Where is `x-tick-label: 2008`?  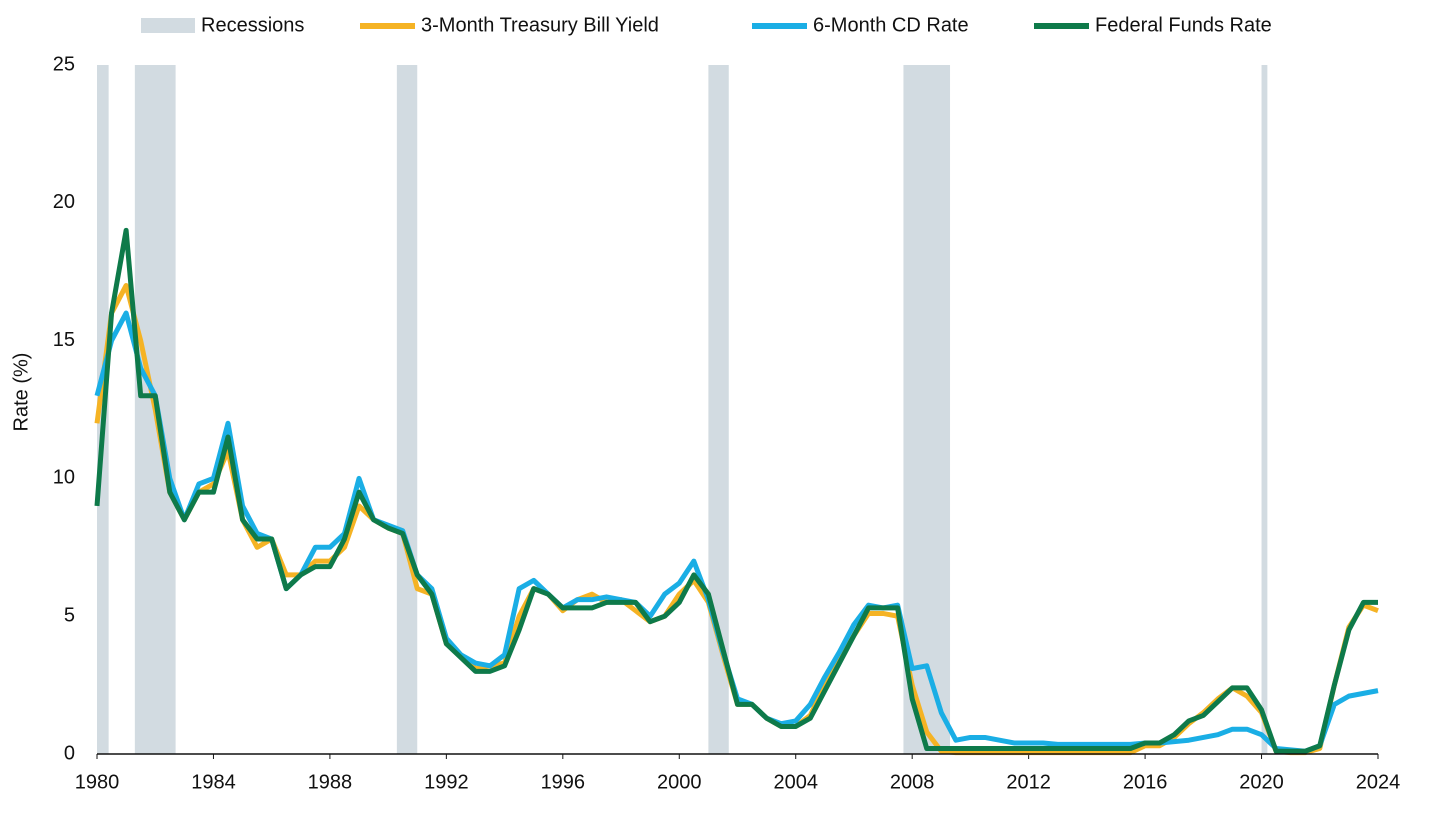
x-tick-label: 2008 is located at coordinates (912, 782).